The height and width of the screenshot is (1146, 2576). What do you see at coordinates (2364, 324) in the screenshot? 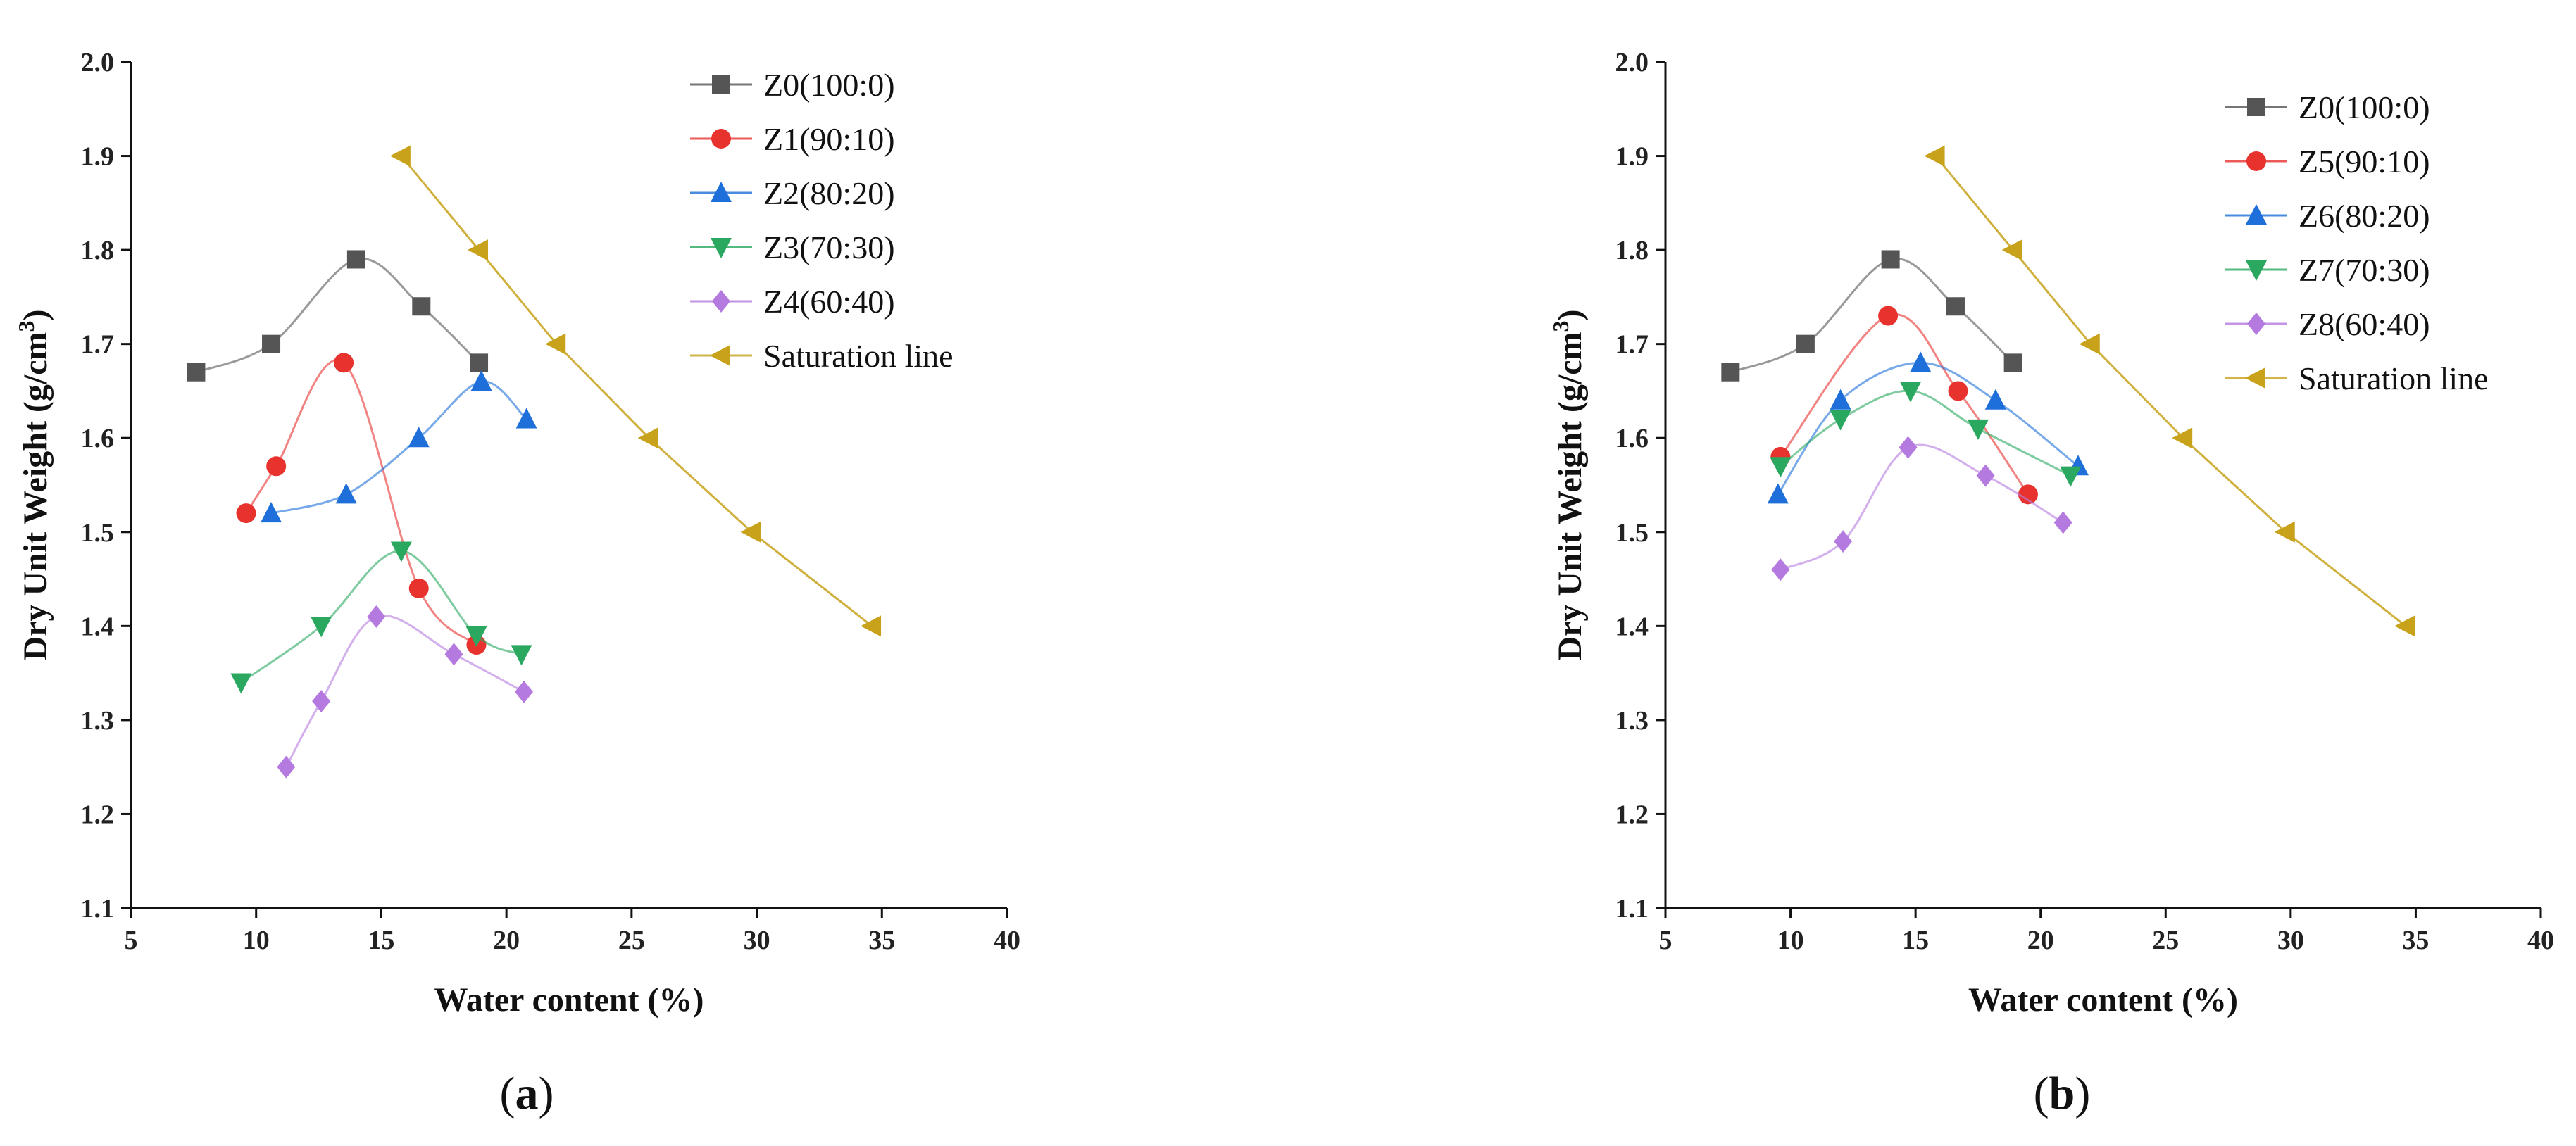
I see `panel-b-legend-label: Z8(60:40)` at bounding box center [2364, 324].